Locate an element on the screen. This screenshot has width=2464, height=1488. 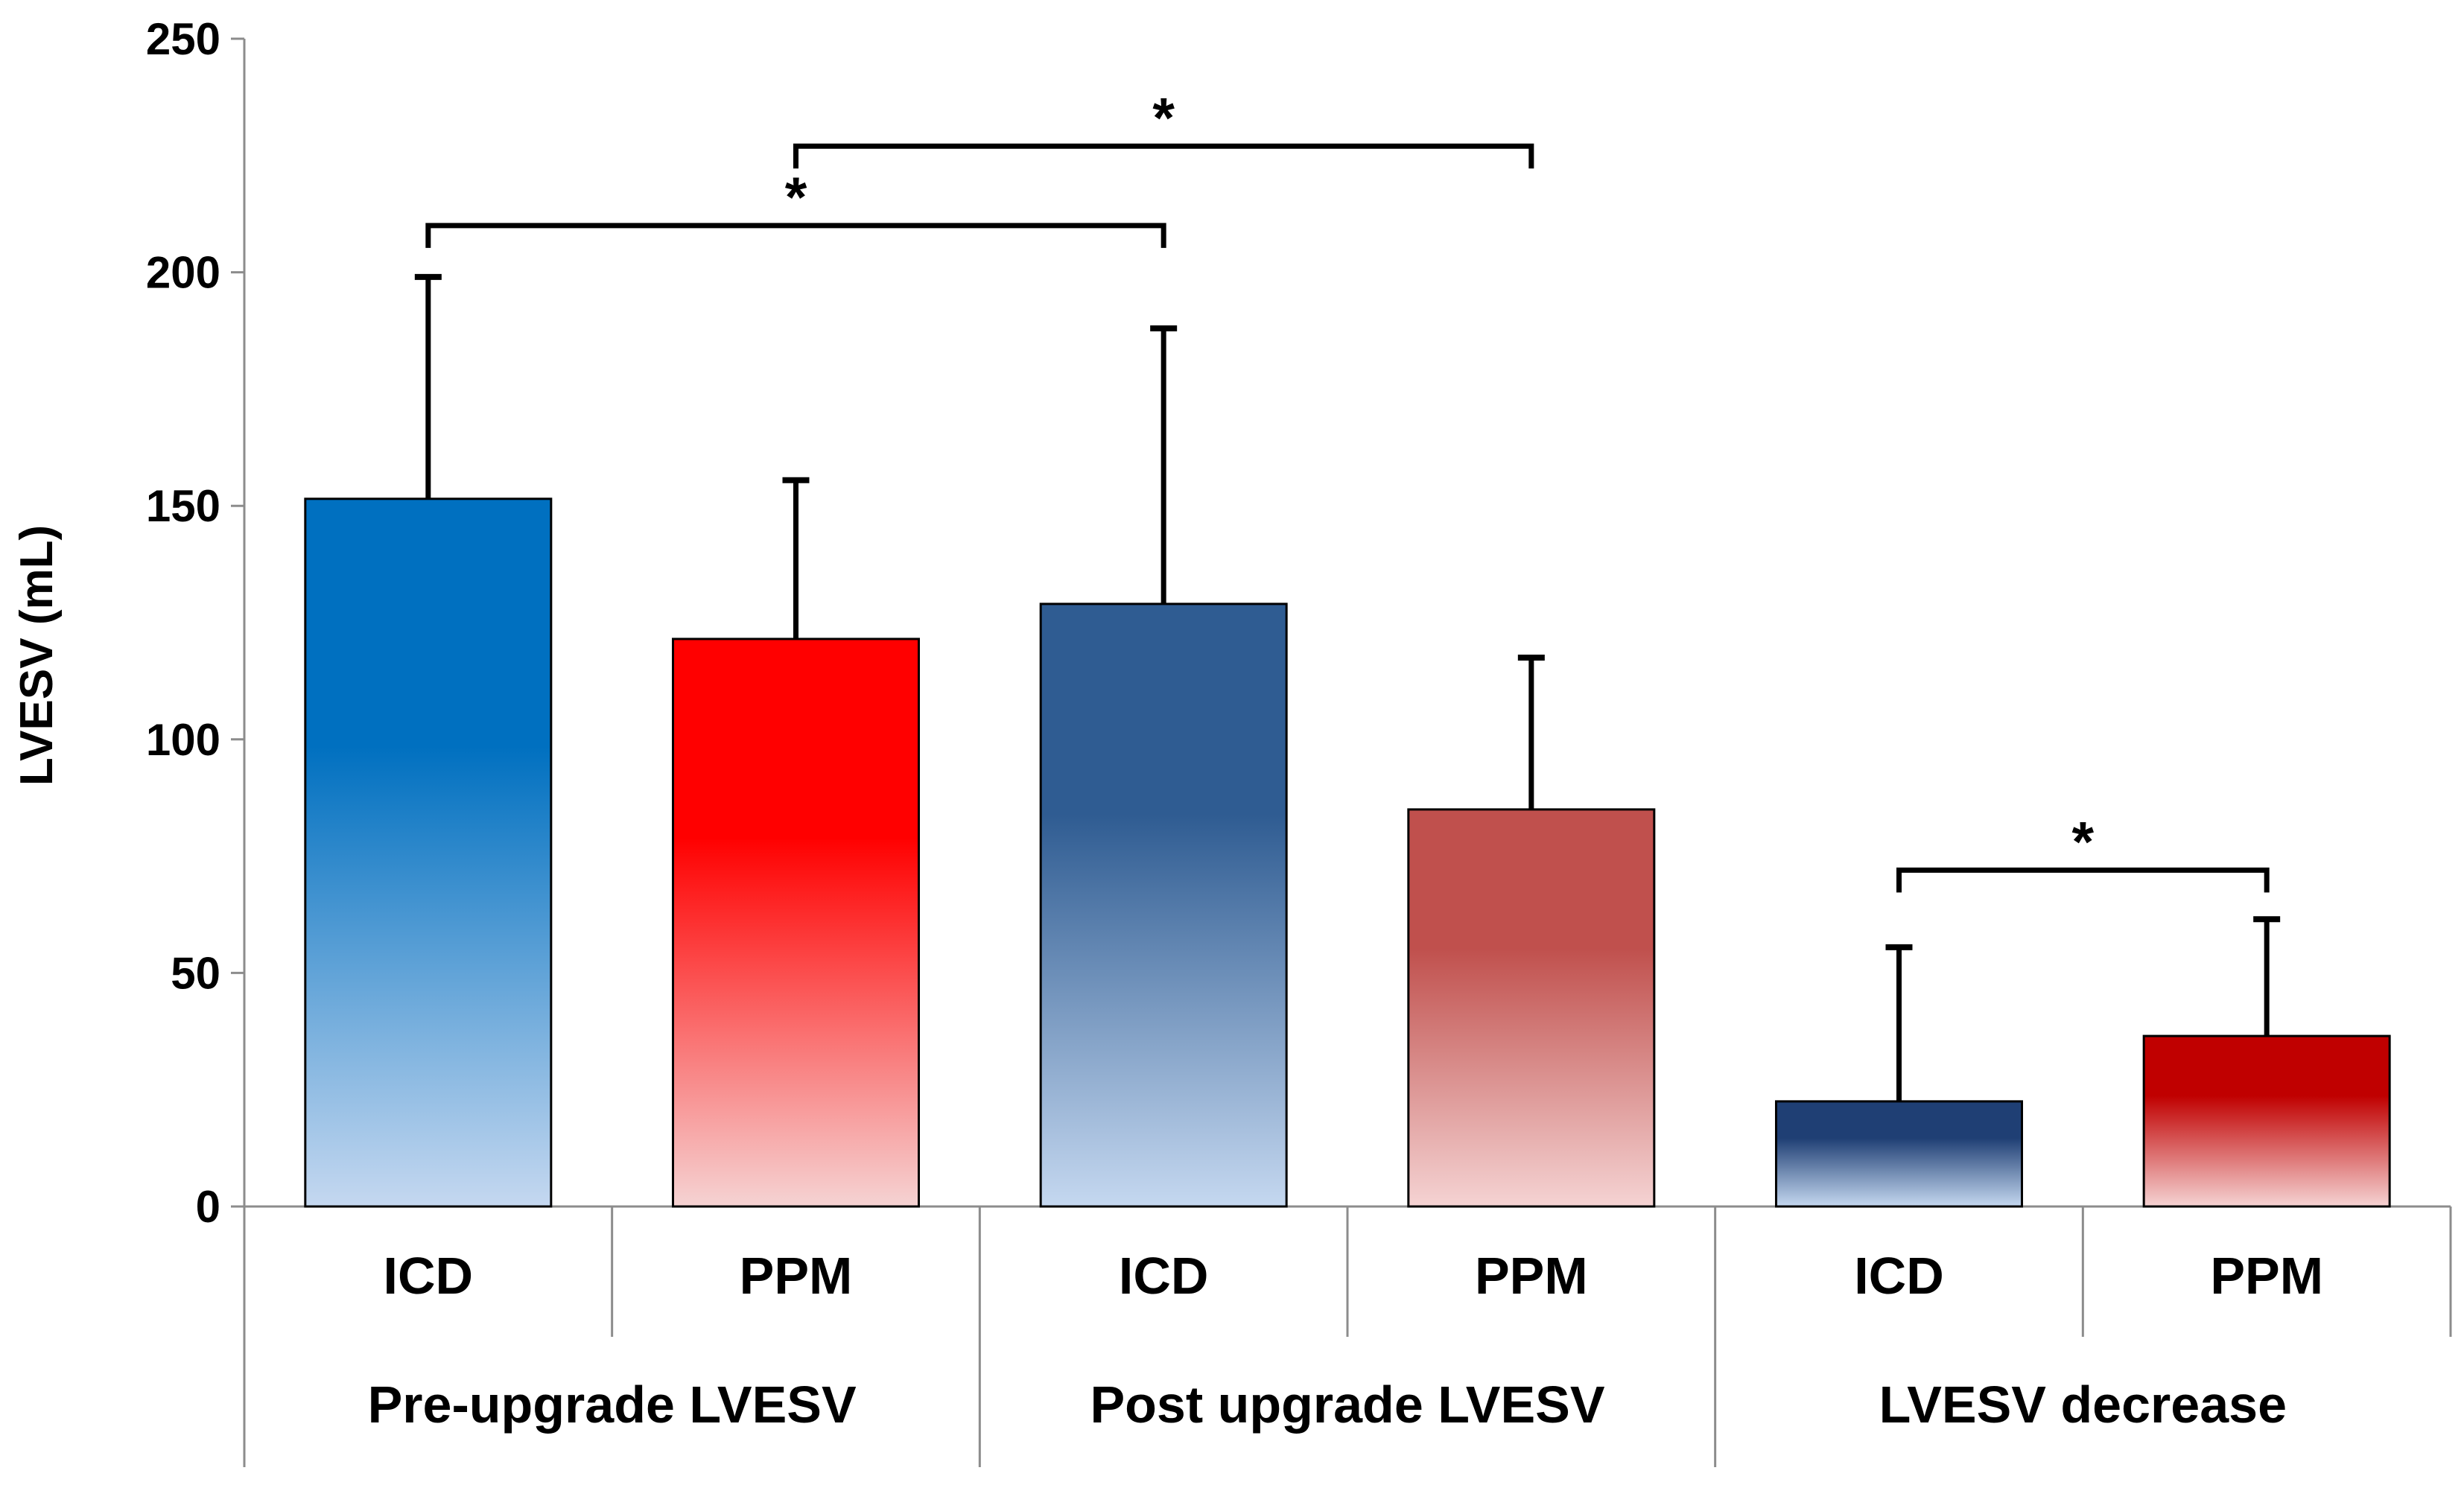
y-axis-label: LVESV (mL) is located at coordinates (37, 655).